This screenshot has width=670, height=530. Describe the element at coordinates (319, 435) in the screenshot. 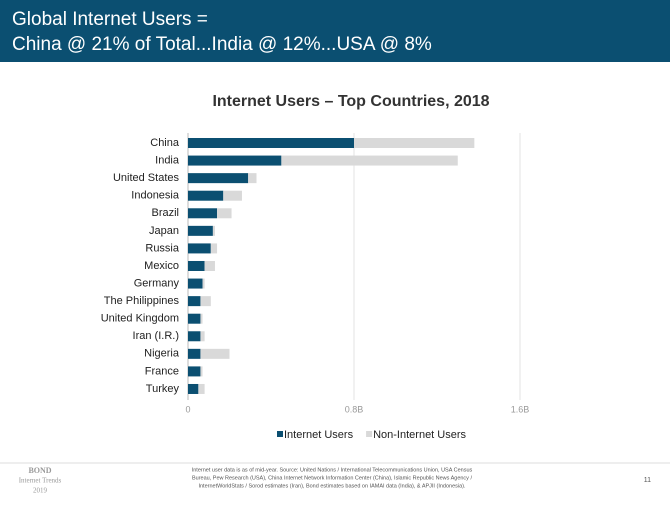

I see `legend-label: Internet Users` at that location.